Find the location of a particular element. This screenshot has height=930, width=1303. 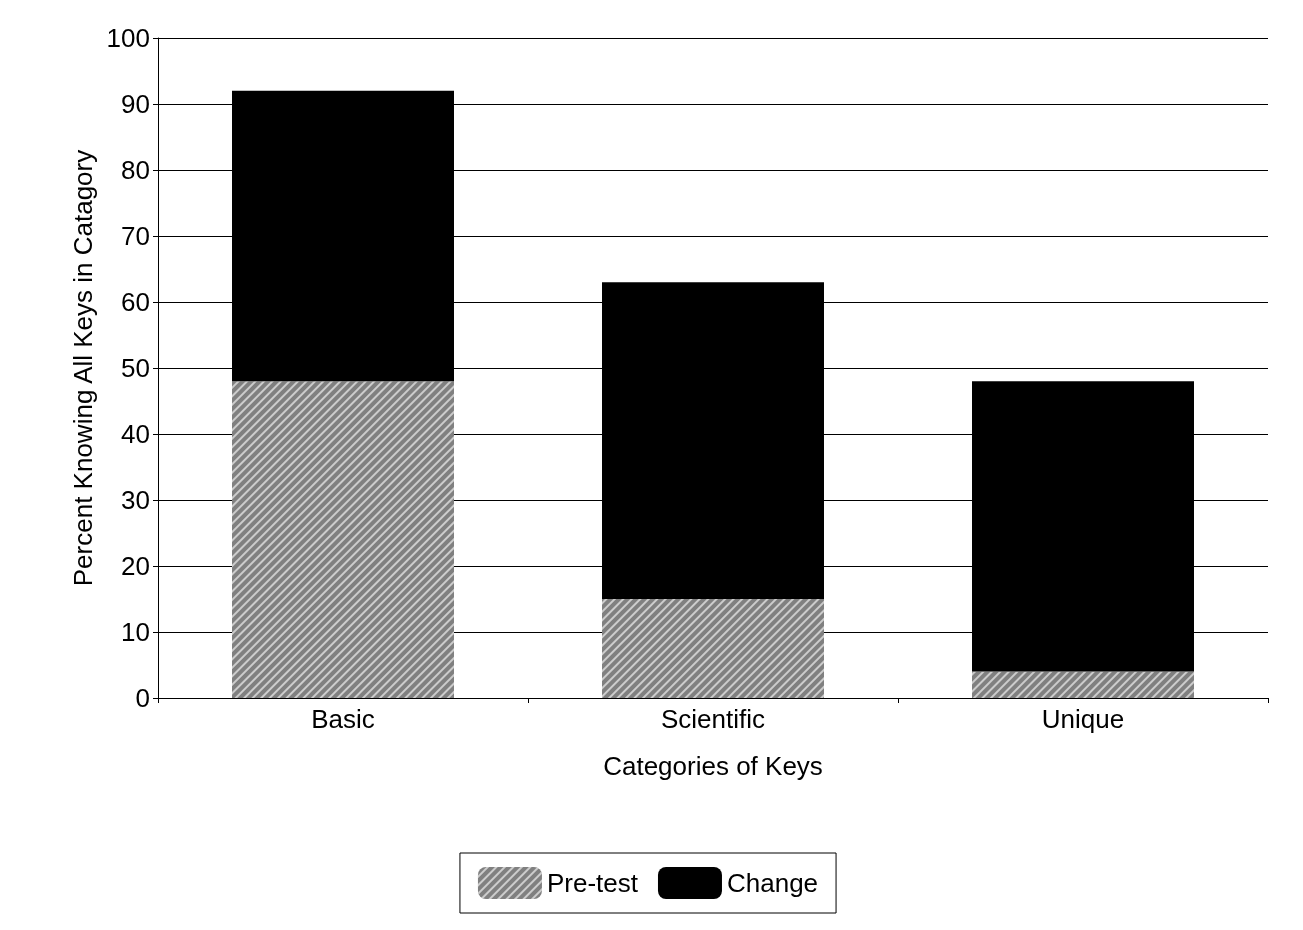

x-tick-label: Scientific is located at coordinates (713, 719).